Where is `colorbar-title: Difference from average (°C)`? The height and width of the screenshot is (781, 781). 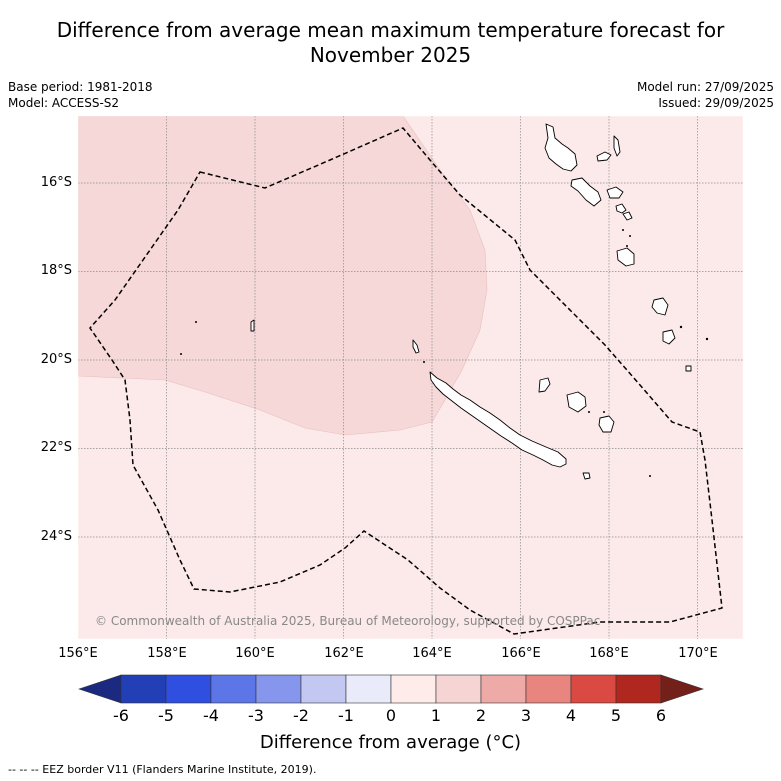 colorbar-title: Difference from average (°C) is located at coordinates (390, 742).